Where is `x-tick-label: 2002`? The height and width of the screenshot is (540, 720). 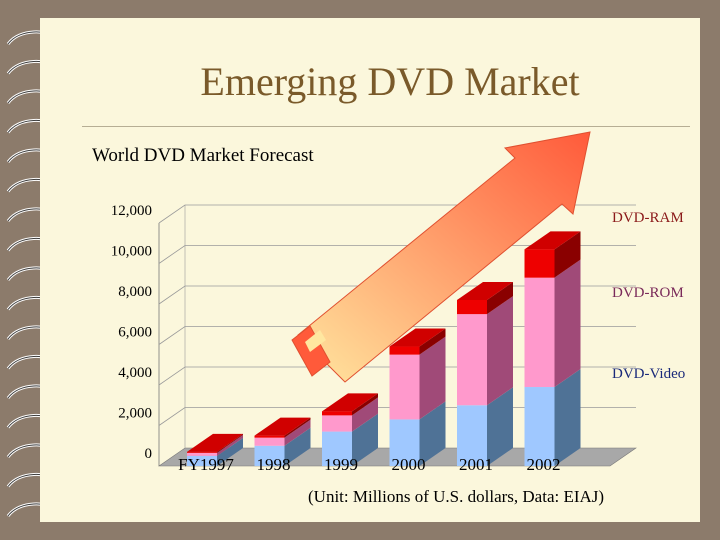
x-tick-label: 2002 is located at coordinates (544, 464).